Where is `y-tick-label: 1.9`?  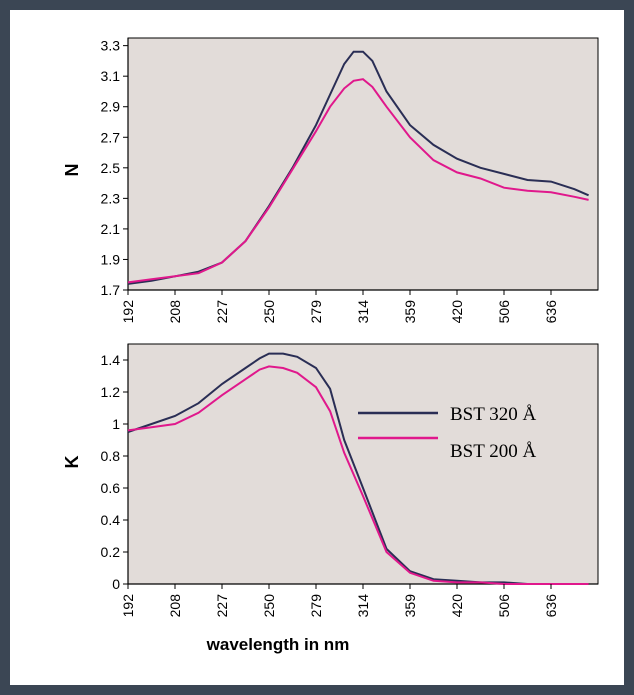
y-tick-label: 1.9 is located at coordinates (111, 259).